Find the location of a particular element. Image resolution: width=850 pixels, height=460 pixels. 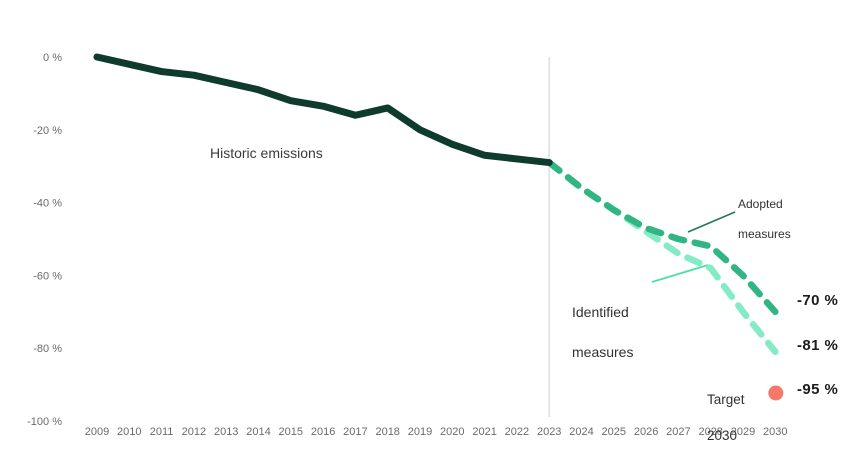

y-axis-tick-label: -20 % is located at coordinates (47, 131).